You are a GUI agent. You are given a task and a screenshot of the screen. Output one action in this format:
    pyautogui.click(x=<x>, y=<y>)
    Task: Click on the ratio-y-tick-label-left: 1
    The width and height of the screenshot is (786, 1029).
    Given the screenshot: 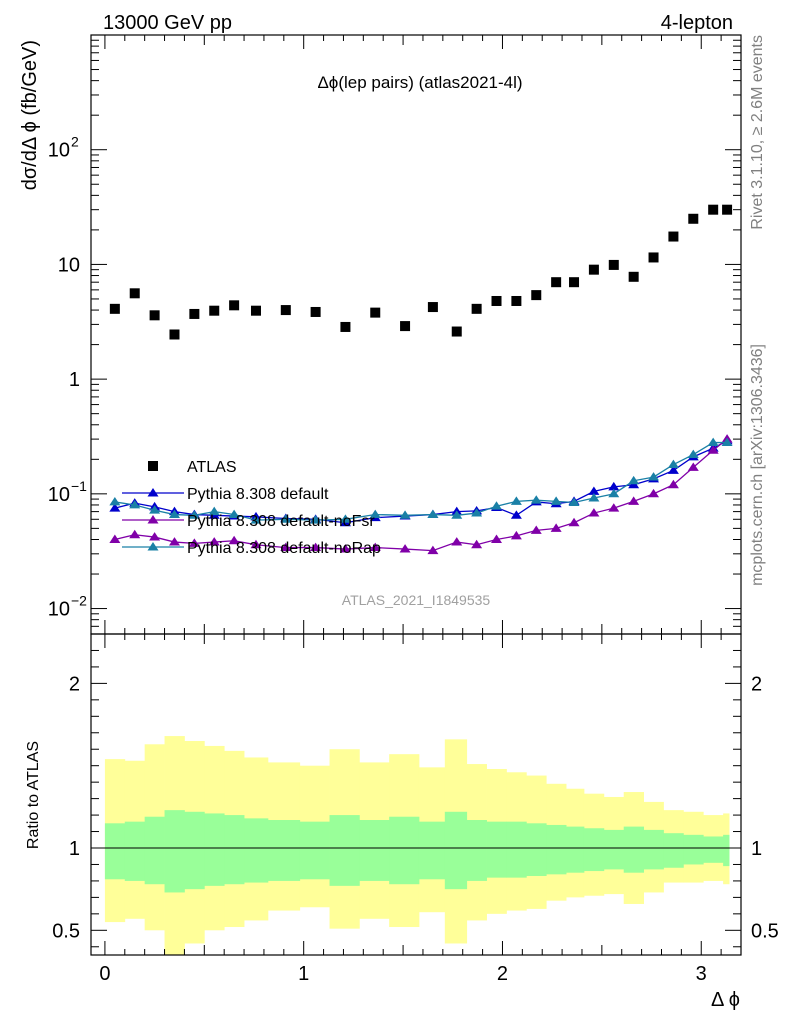 What is the action you would take?
    pyautogui.click(x=74, y=849)
    